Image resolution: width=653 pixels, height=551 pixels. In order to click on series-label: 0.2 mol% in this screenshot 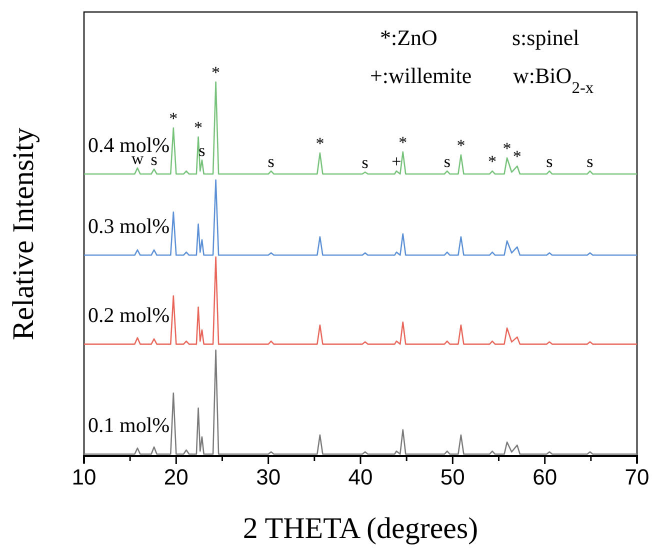, I will do `click(129, 315)`.